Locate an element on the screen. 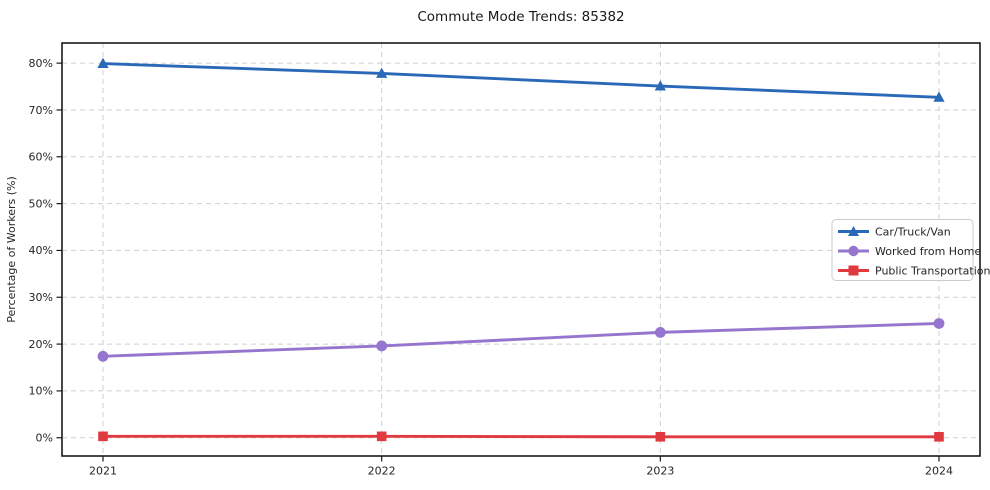 The image size is (990, 490). y-tick-label: 60% is located at coordinates (41, 157).